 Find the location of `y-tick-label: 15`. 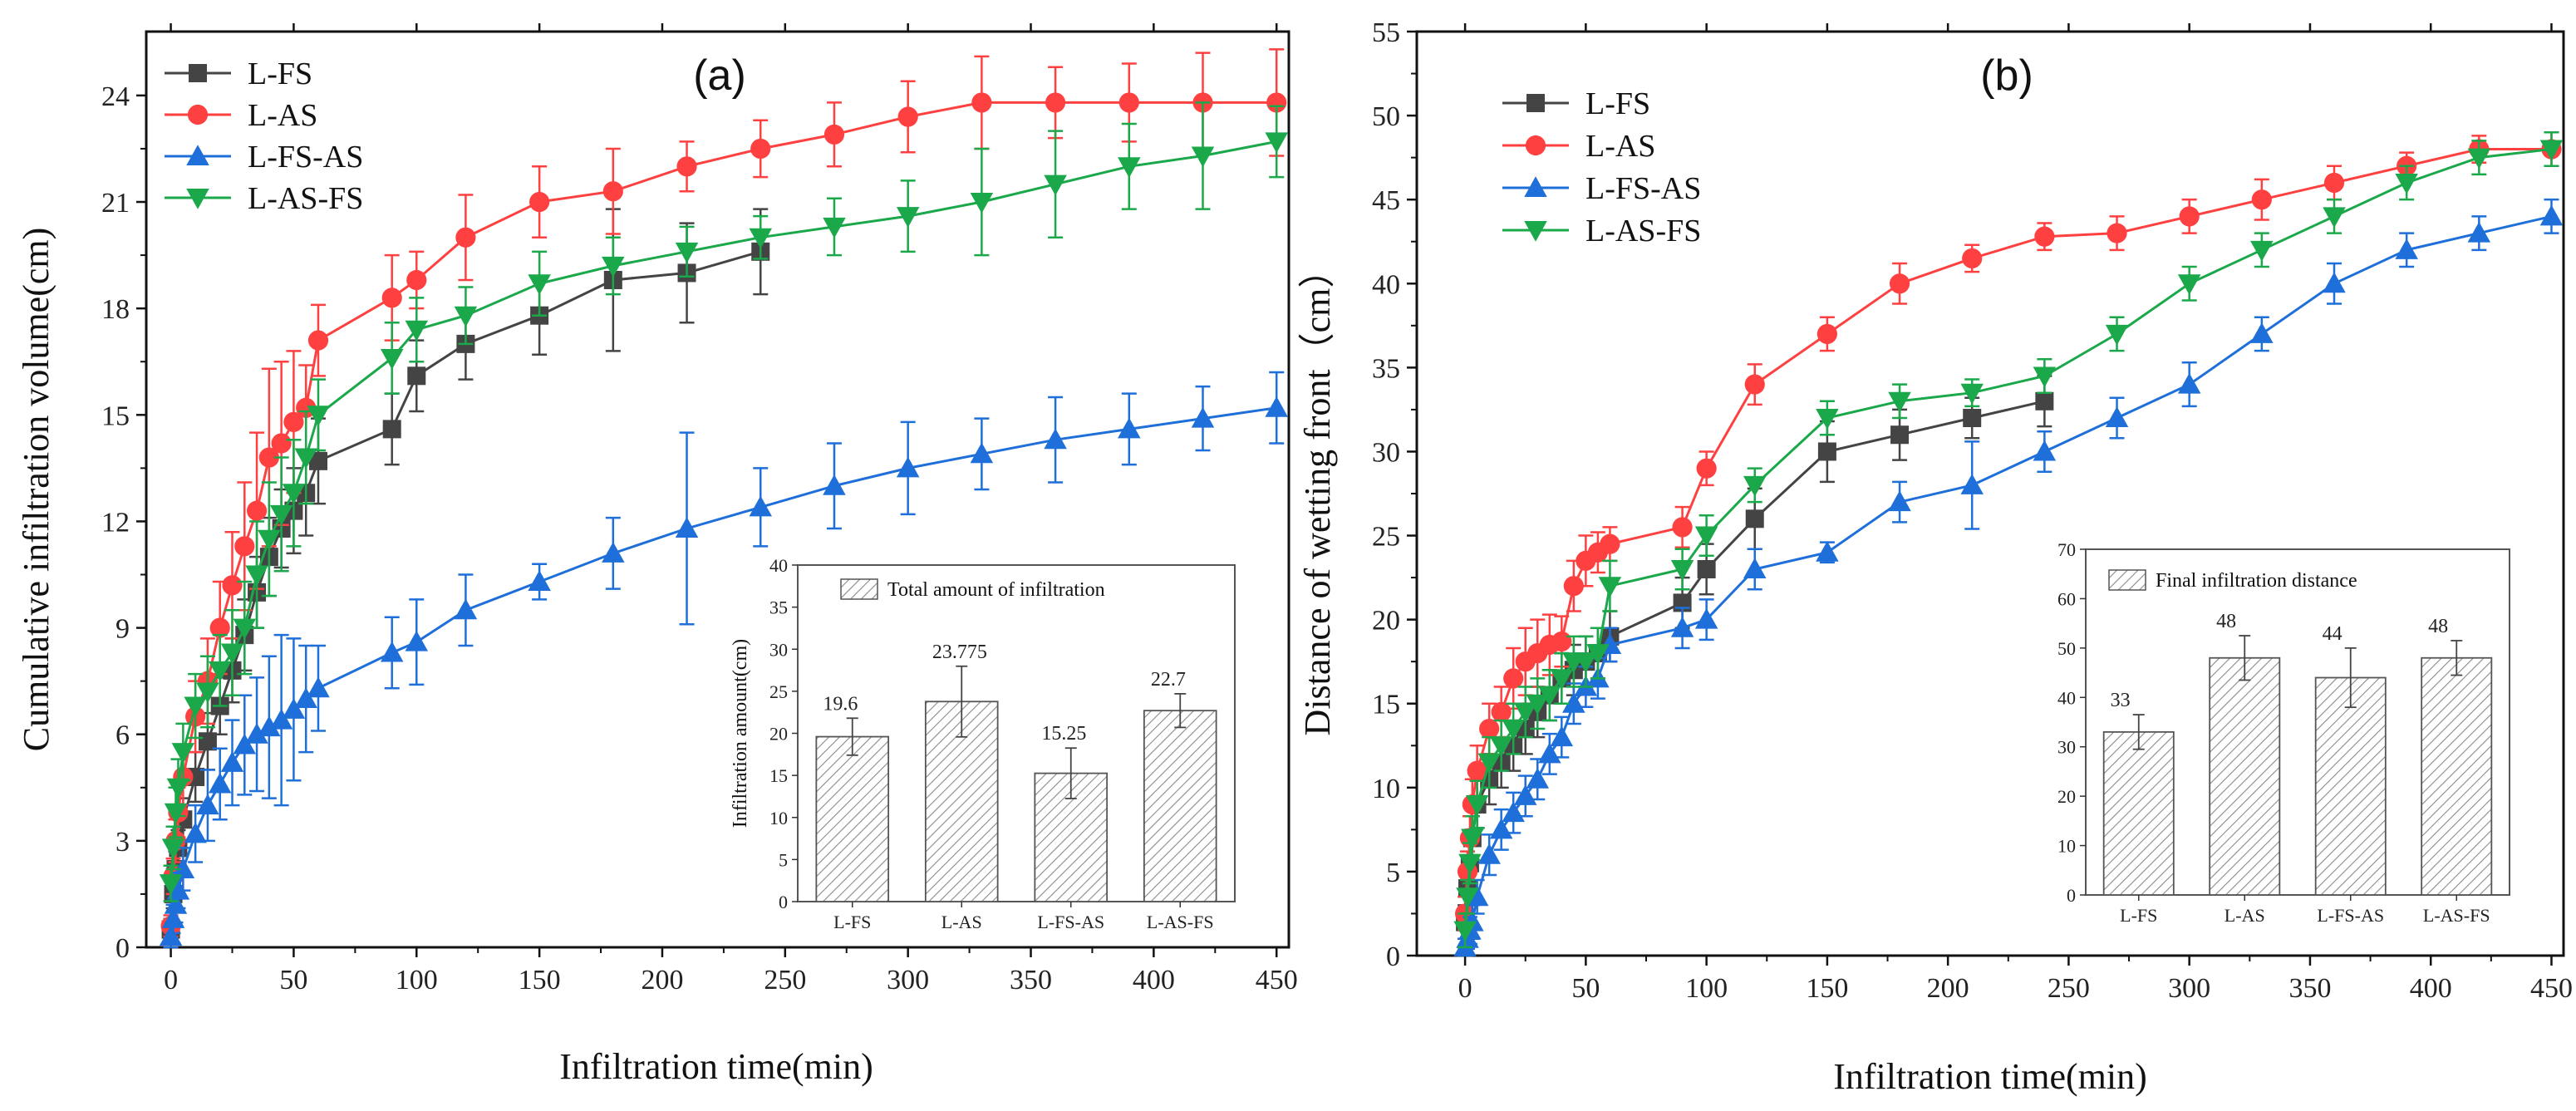

y-tick-label: 15 is located at coordinates (1386, 705).